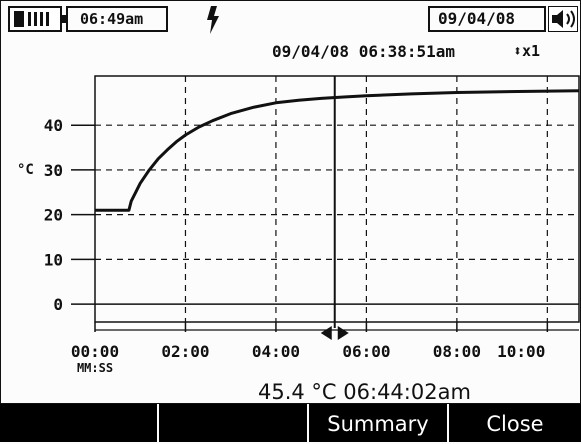 This screenshot has width=581, height=444. I want to click on cursor-right-arrow, so click(343, 333).